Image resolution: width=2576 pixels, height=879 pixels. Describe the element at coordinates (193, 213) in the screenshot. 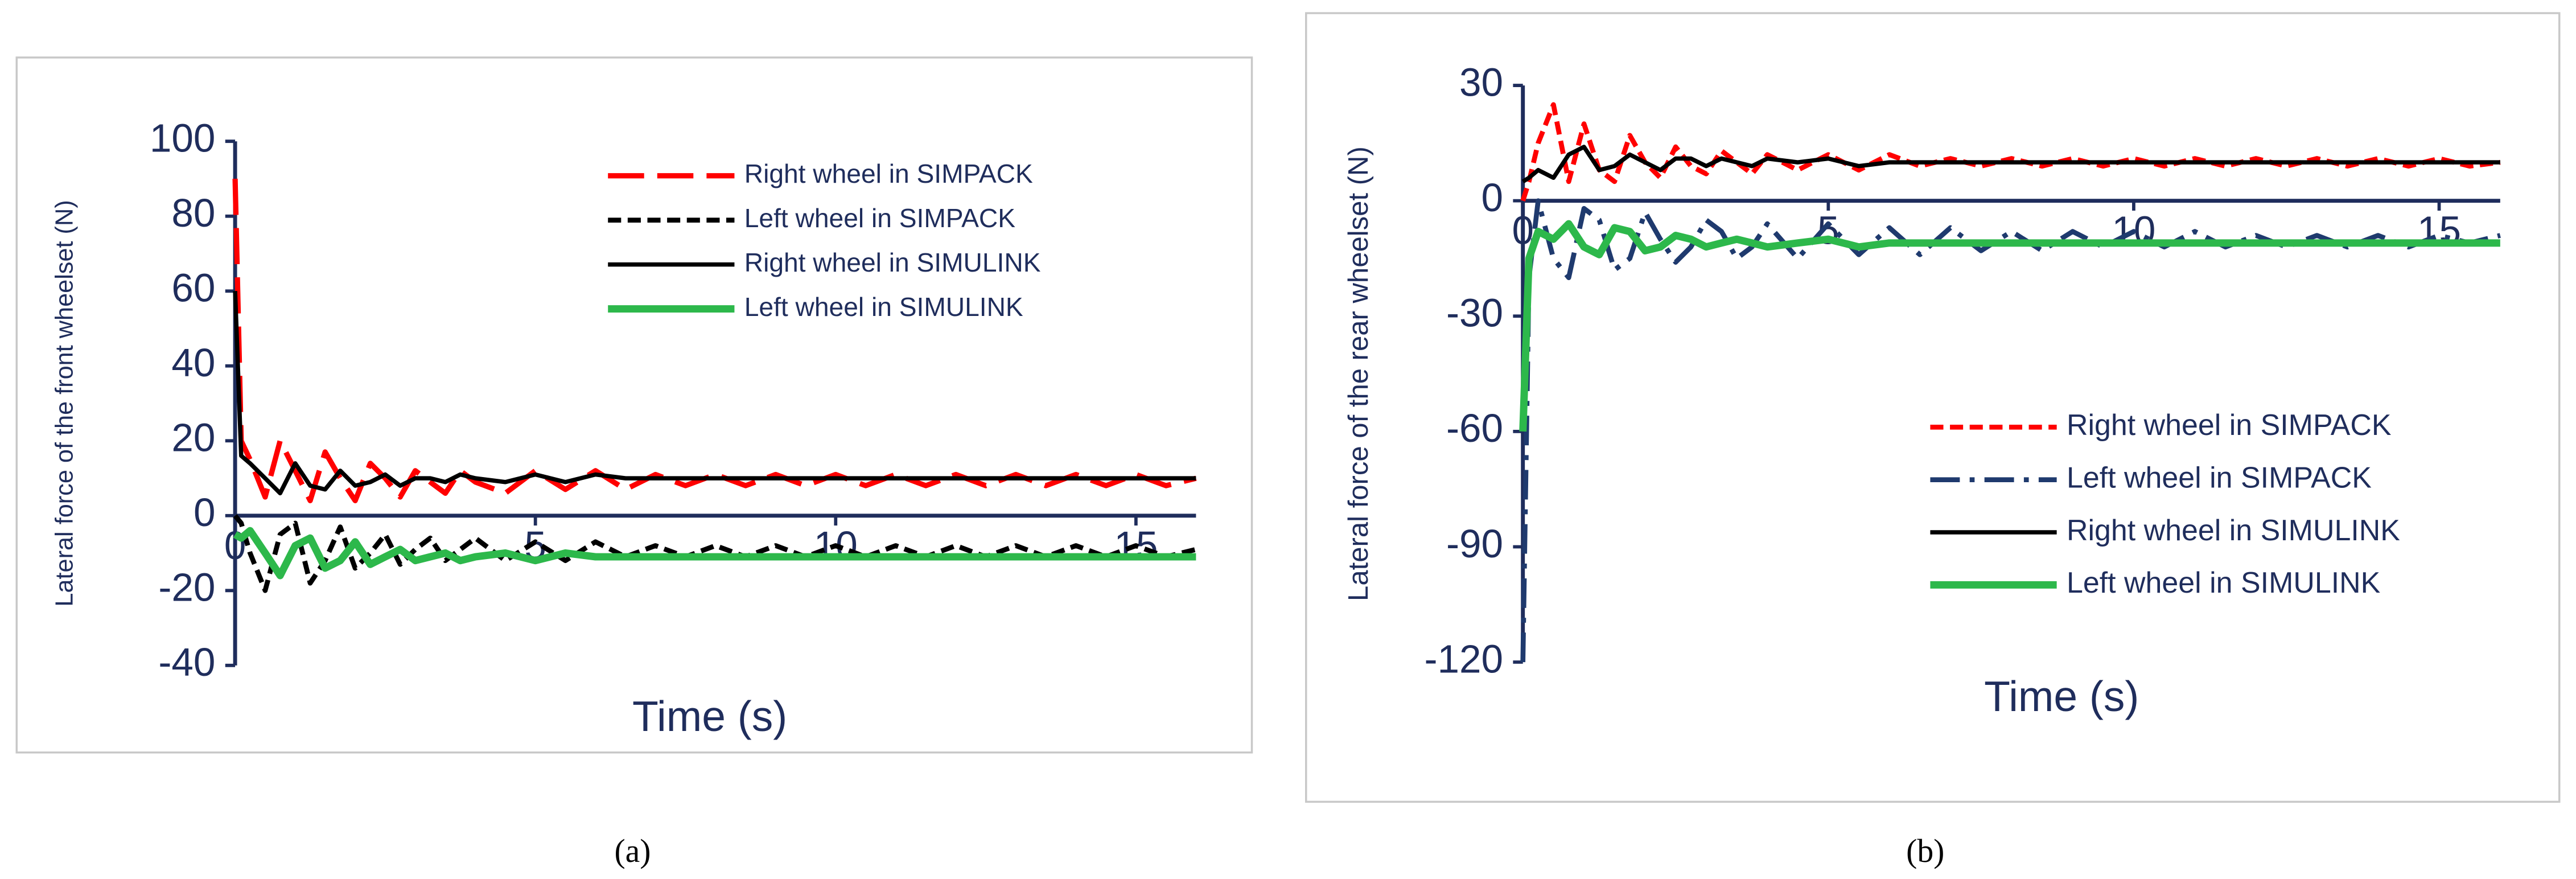

I see `y-tick-label: 80` at that location.